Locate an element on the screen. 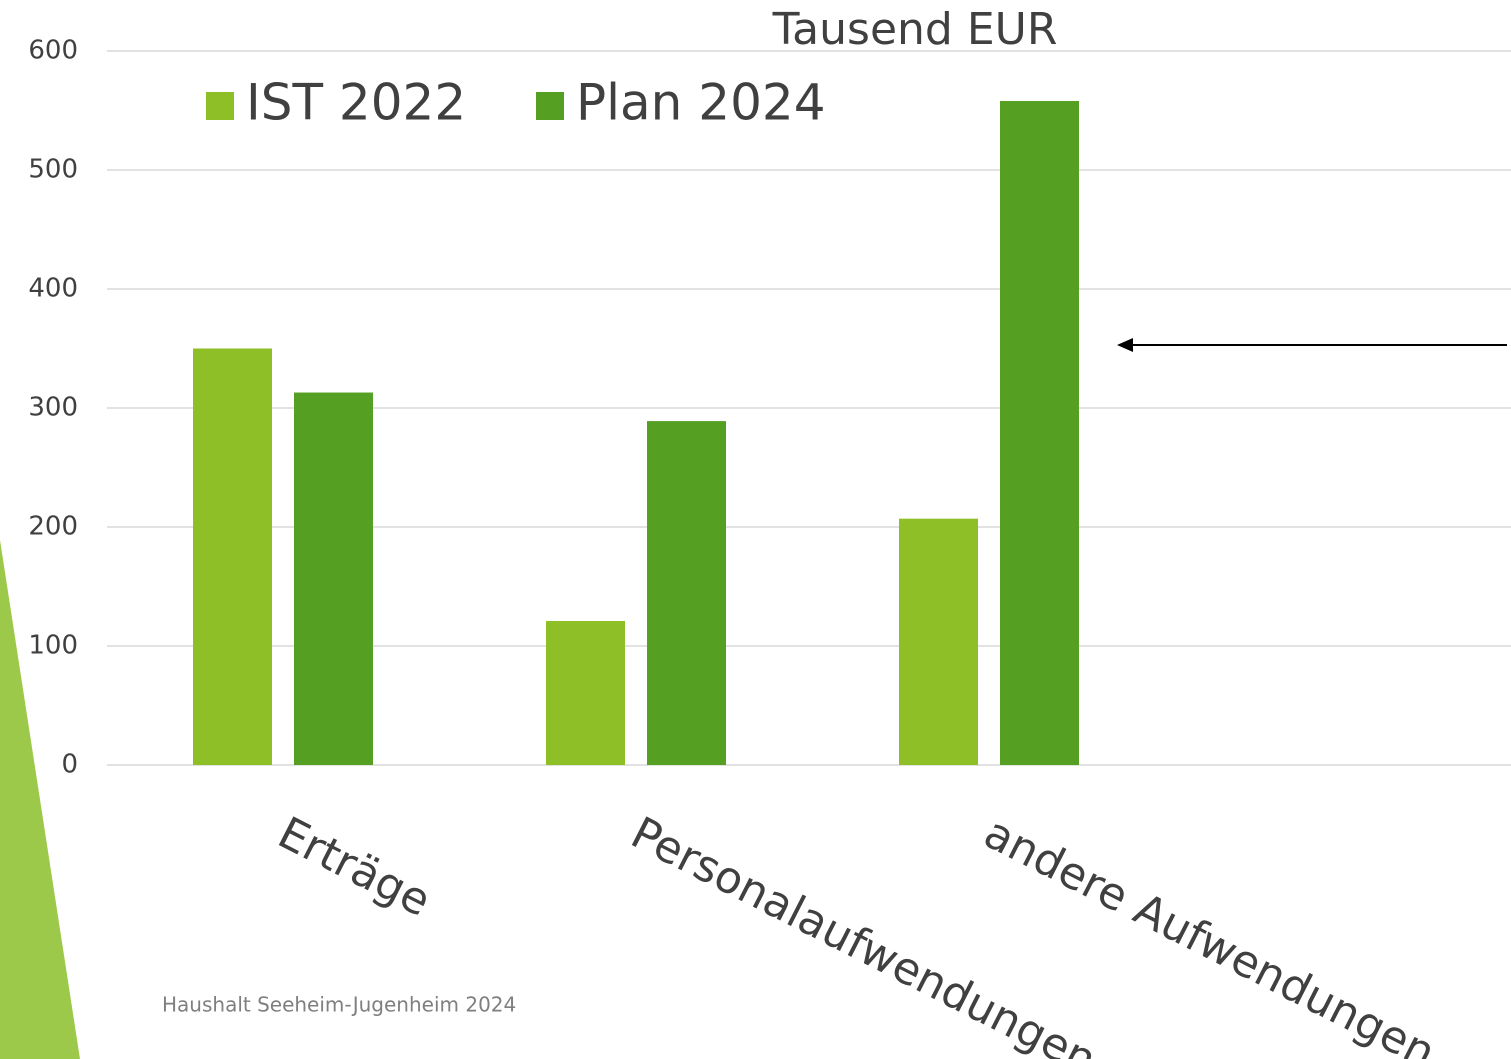 This screenshot has width=1511, height=1059. x-tick-label: Erträge is located at coordinates (354, 867).